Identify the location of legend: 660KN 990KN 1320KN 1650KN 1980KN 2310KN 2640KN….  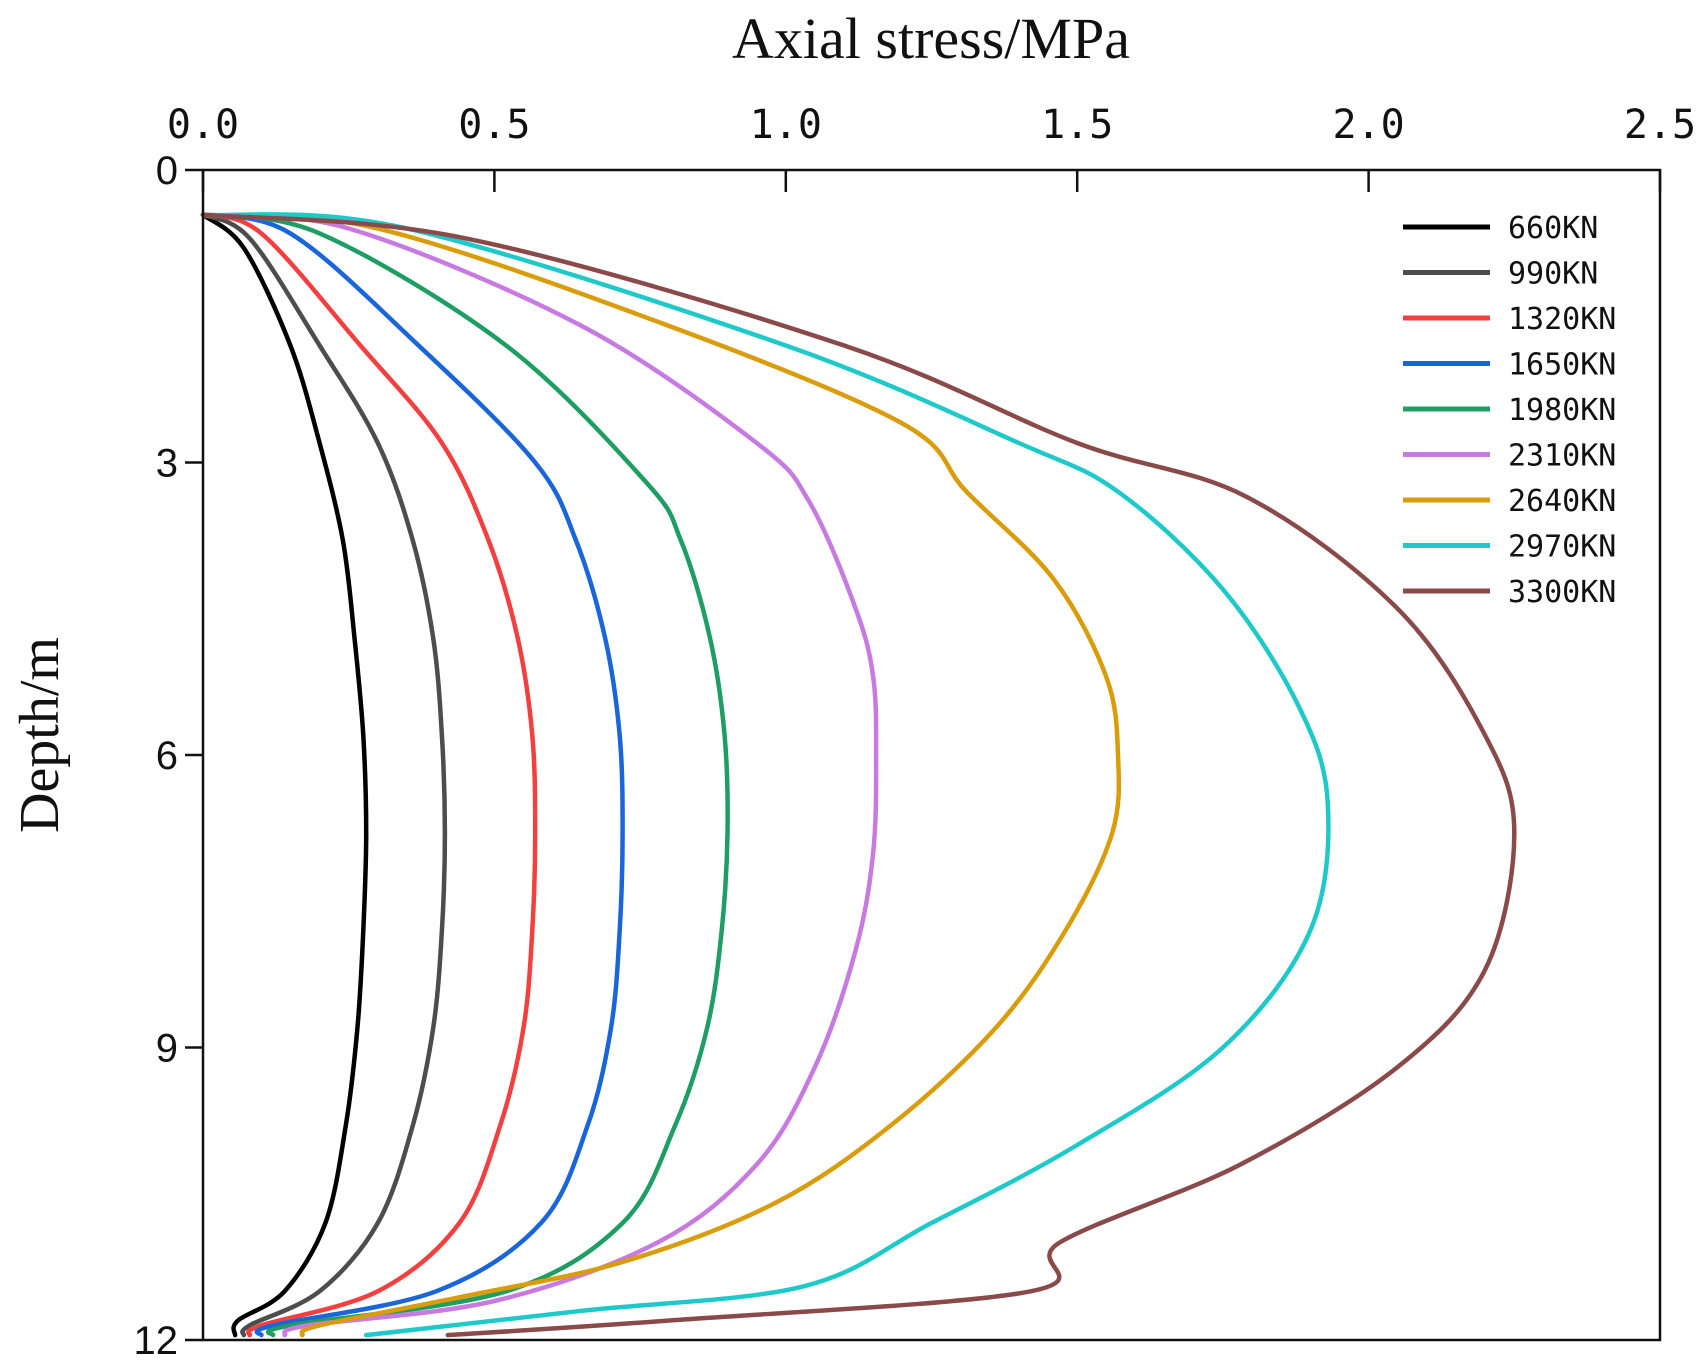
(1509, 410).